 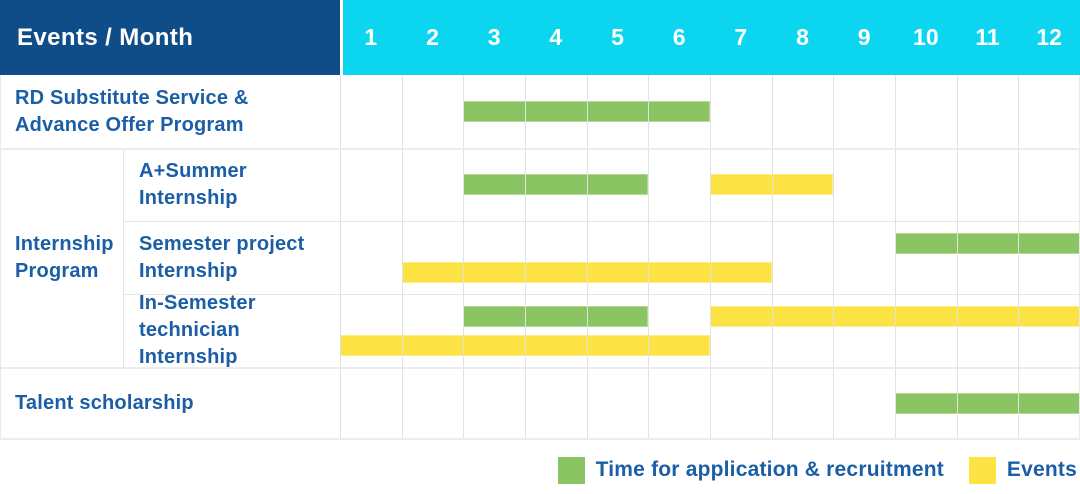 What do you see at coordinates (193, 184) in the screenshot?
I see `row-label-a-plus-summer-internship: A+Summer Internship` at bounding box center [193, 184].